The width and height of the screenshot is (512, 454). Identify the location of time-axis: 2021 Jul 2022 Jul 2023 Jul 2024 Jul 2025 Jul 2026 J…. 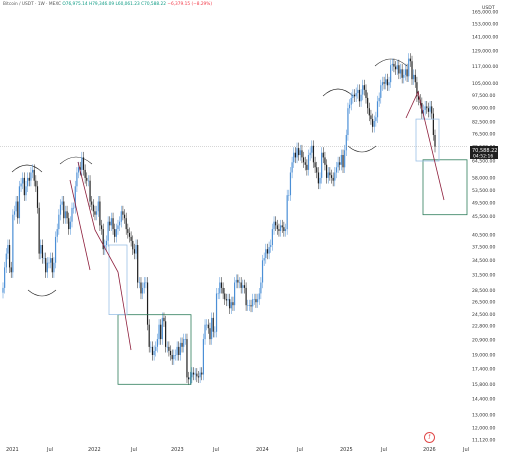
(237, 450).